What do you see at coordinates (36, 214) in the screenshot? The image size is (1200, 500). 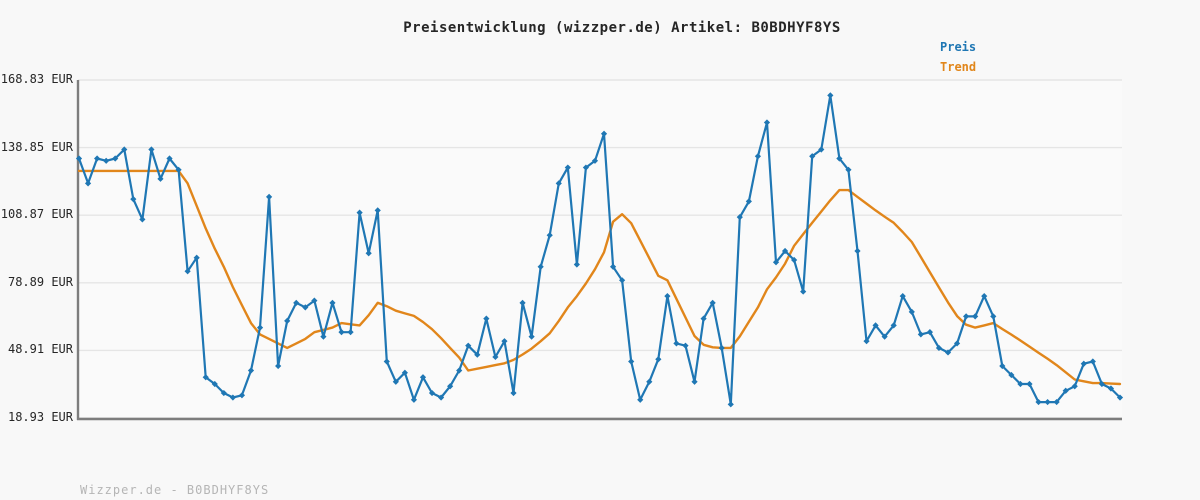 I see `y-axis-tick-label: 108.87 EUR` at bounding box center [36, 214].